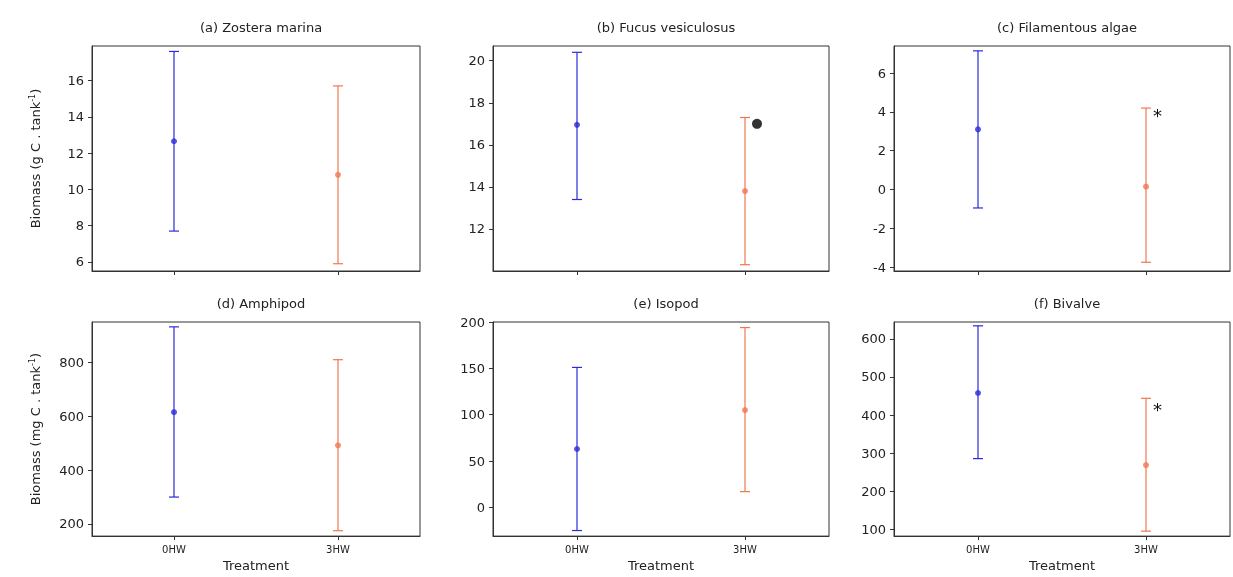  Describe the element at coordinates (1067, 27) in the screenshot. I see `chart-title: (c) Filamentous algae` at that location.